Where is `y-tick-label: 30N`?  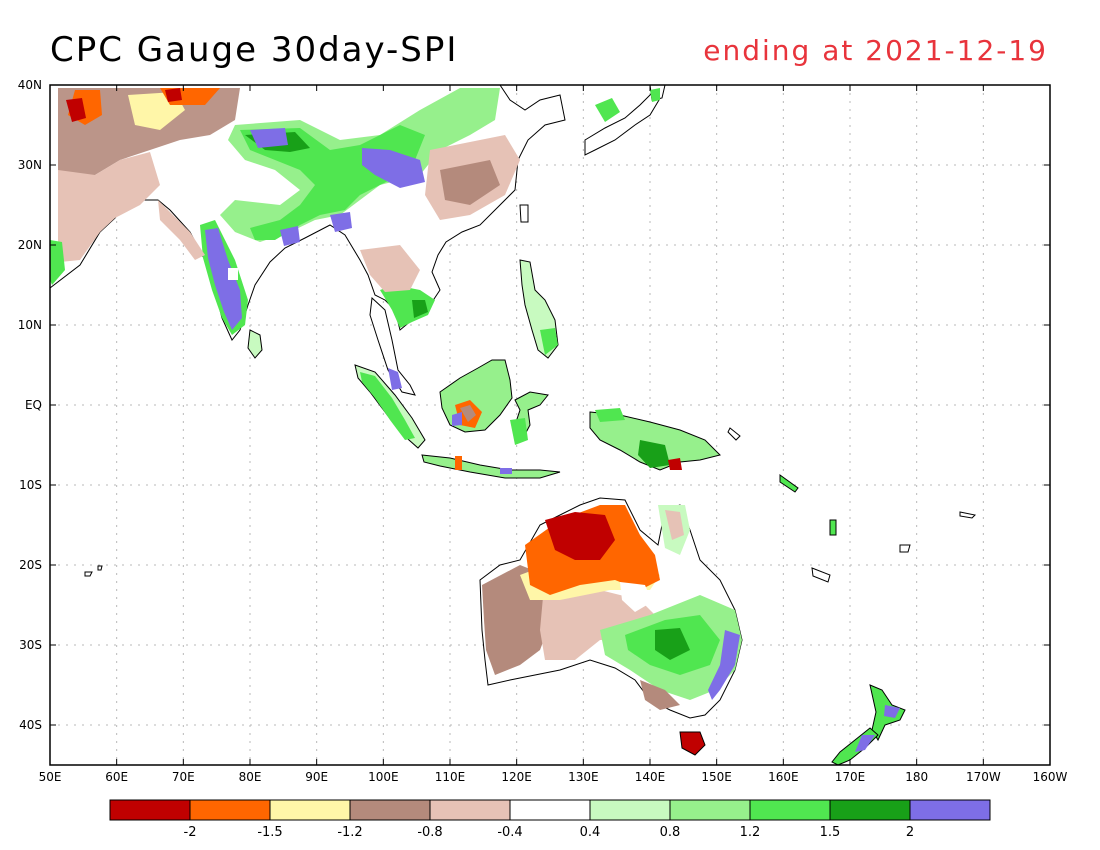
y-tick-label: 30N is located at coordinates (30, 165).